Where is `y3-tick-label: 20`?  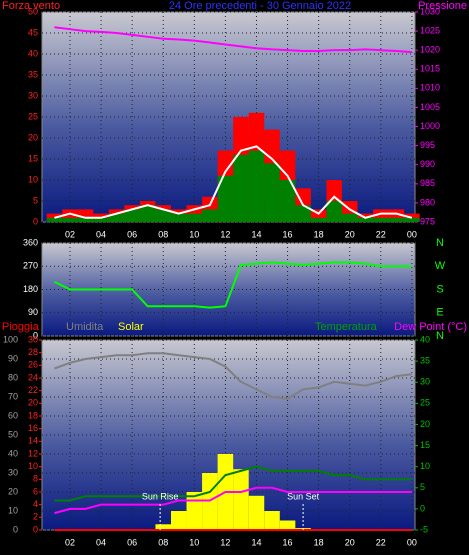 y3-tick-label: 20 is located at coordinates (33, 403).